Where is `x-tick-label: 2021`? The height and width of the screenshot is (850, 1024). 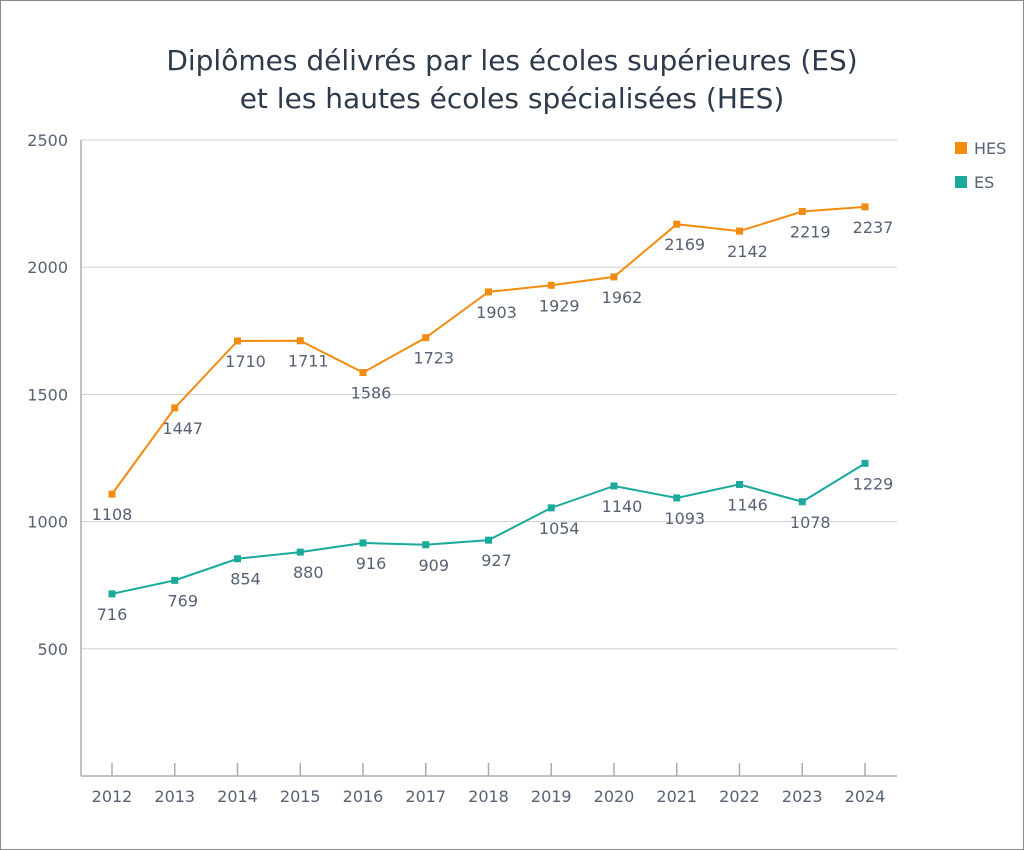
x-tick-label: 2021 is located at coordinates (676, 796).